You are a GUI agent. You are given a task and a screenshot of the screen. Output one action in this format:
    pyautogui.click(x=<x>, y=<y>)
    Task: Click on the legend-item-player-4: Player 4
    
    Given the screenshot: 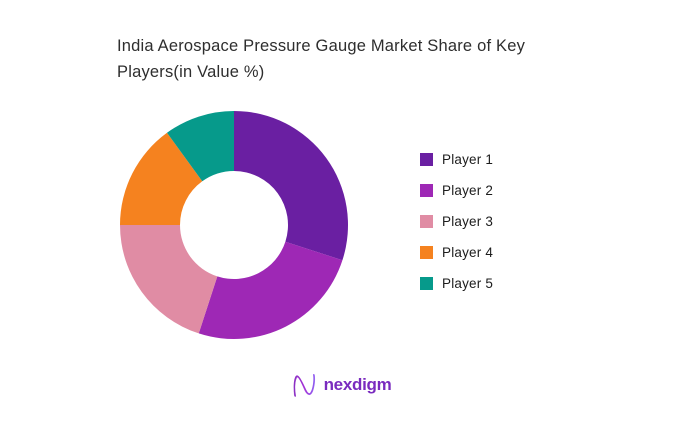 What is the action you would take?
    pyautogui.click(x=456, y=252)
    